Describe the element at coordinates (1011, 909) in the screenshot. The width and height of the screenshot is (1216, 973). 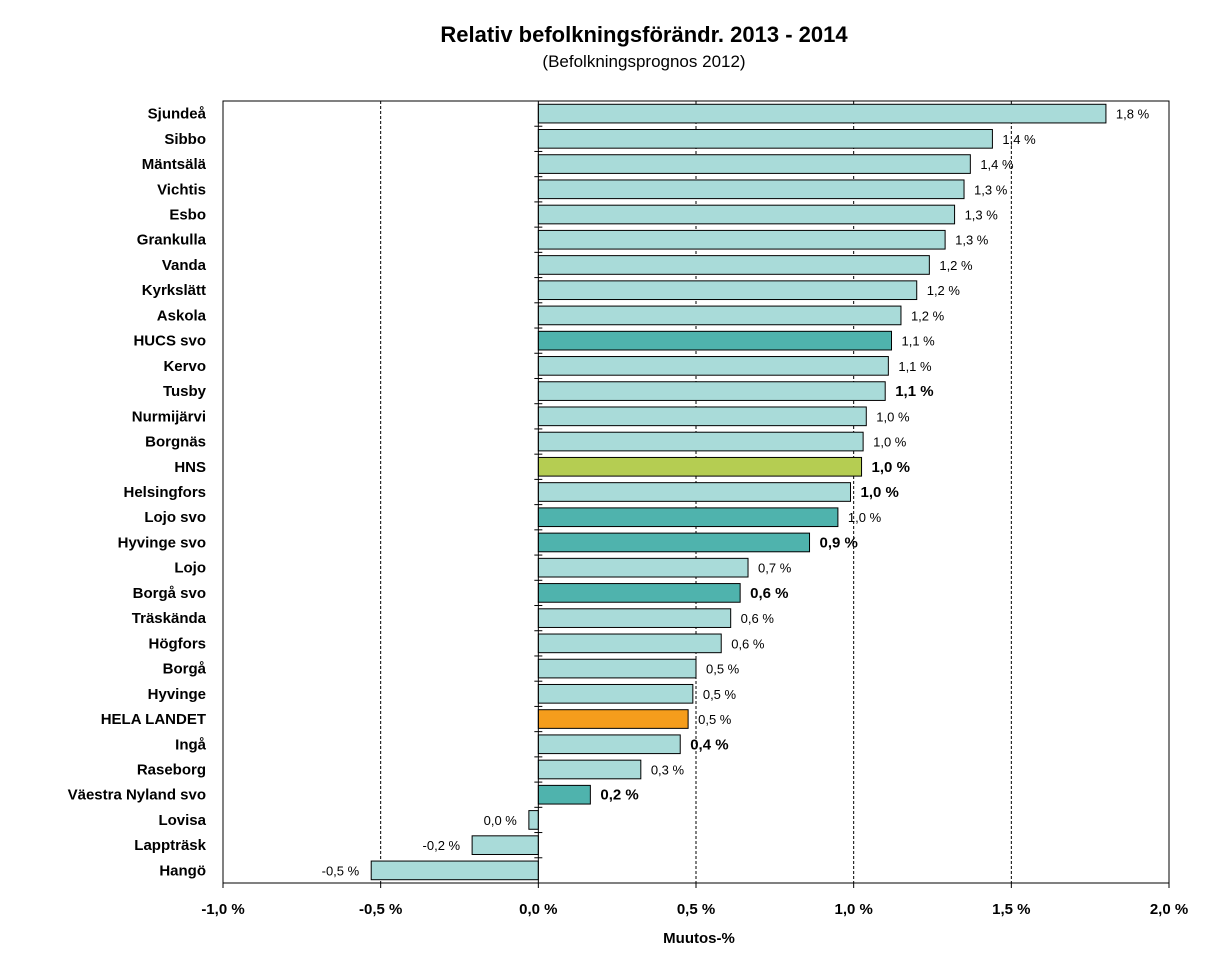
I see `x-tick-label: 1,5 %` at that location.